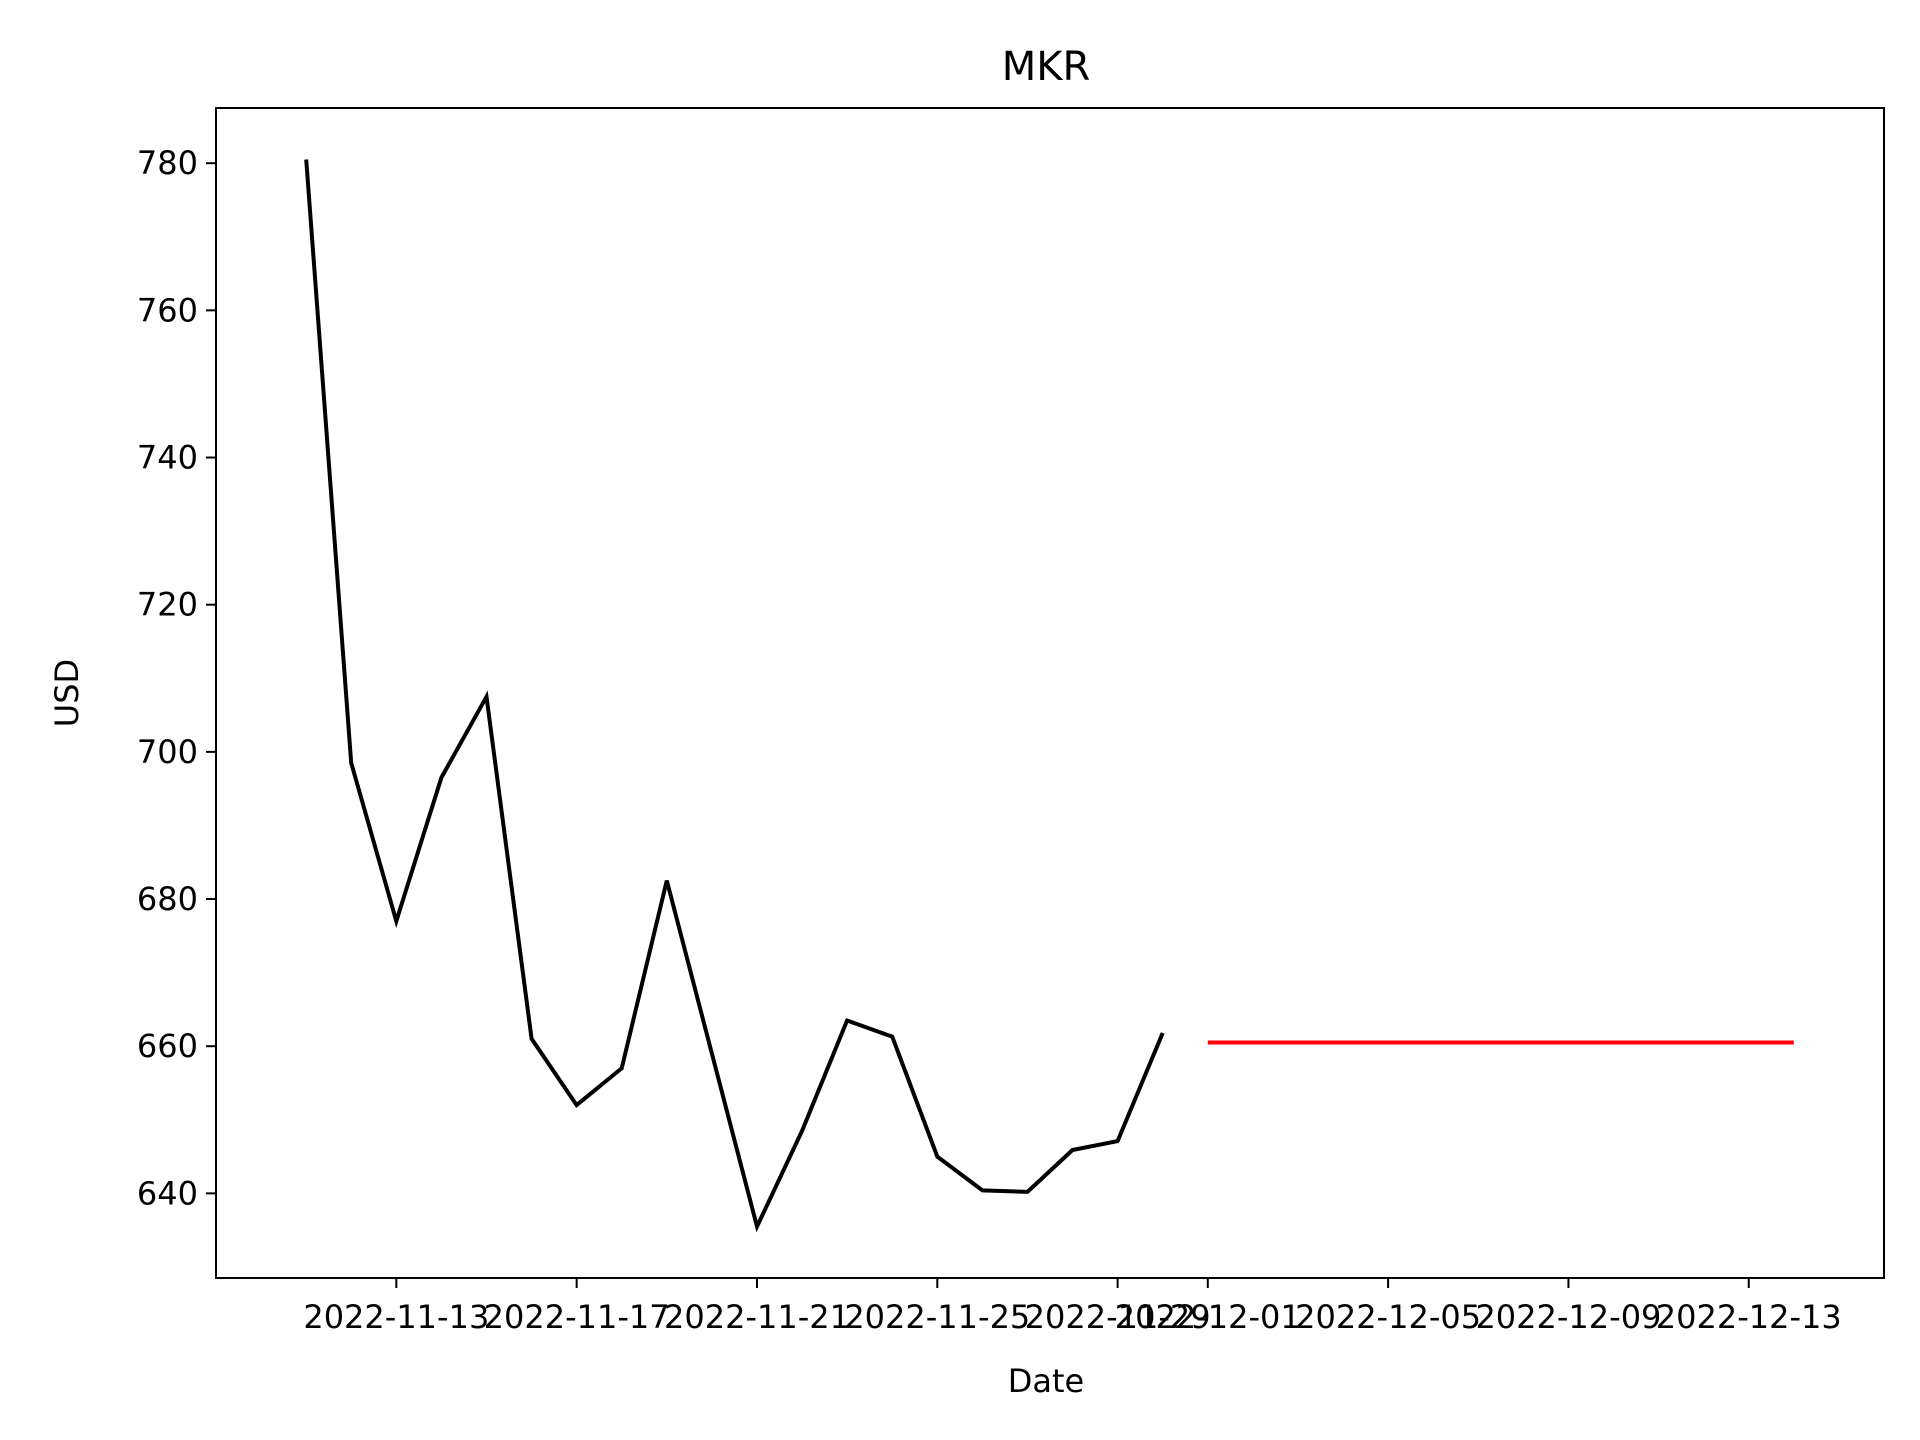 This screenshot has width=1920, height=1440. Describe the element at coordinates (167, 458) in the screenshot. I see `y-tick-label: 740` at that location.